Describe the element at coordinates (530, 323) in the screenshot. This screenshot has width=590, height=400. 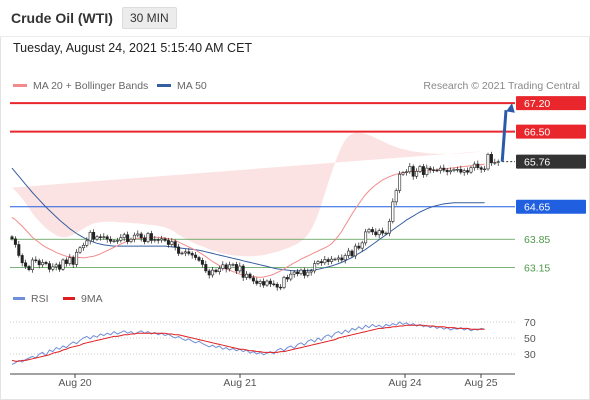
I see `rsi-tick-label: 70` at that location.